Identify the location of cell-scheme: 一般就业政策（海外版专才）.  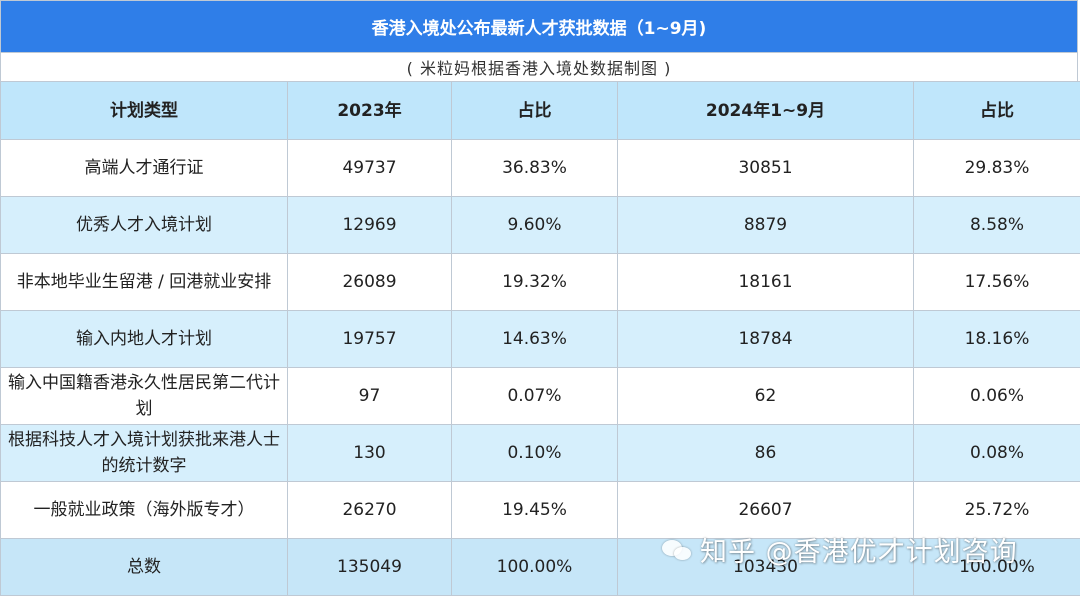
(144, 510).